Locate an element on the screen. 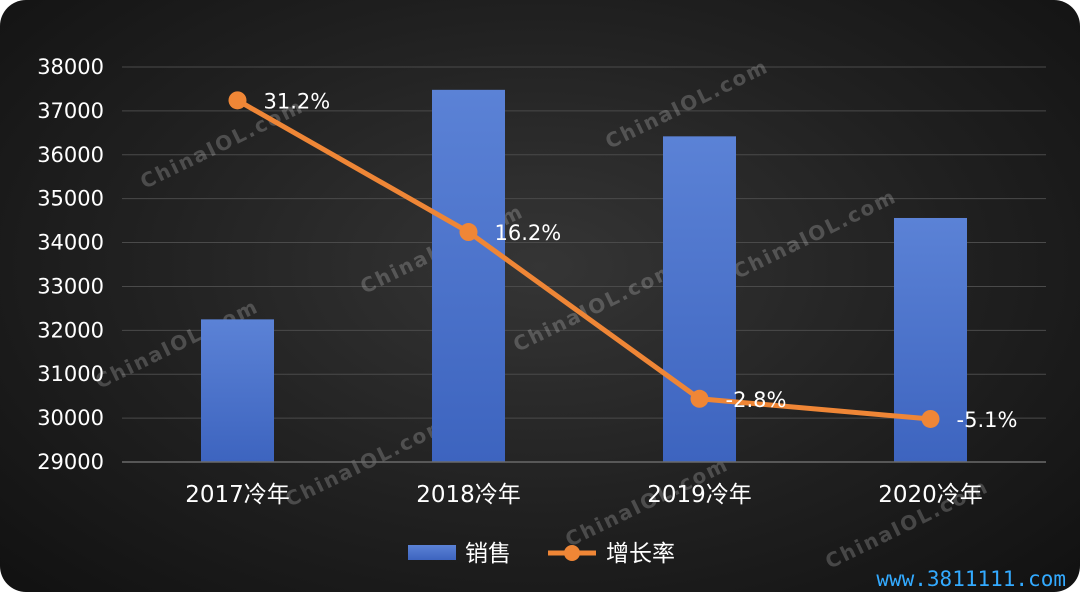 Image resolution: width=1080 pixels, height=592 pixels. x-category-label: 2020冷年 is located at coordinates (930, 495).